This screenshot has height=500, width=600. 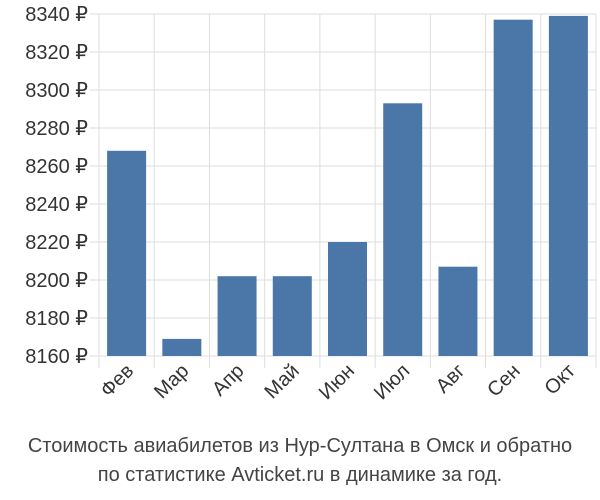 What do you see at coordinates (560, 379) in the screenshot?
I see `x-tick-label: Окт` at bounding box center [560, 379].